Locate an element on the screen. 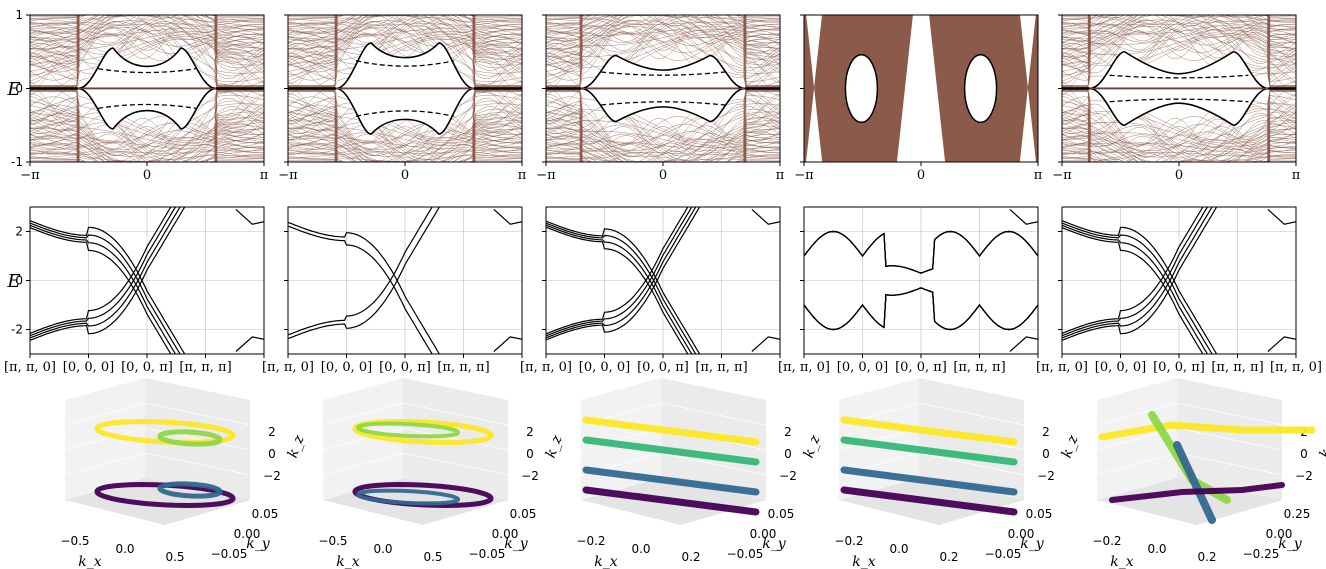 This screenshot has width=1326, height=569. nodal-panel-3: 2 0 −2 k_z −0.2 0.0 0.2 0.05 0.00 −0.05 k_x k_y is located at coordinates (700, 473).